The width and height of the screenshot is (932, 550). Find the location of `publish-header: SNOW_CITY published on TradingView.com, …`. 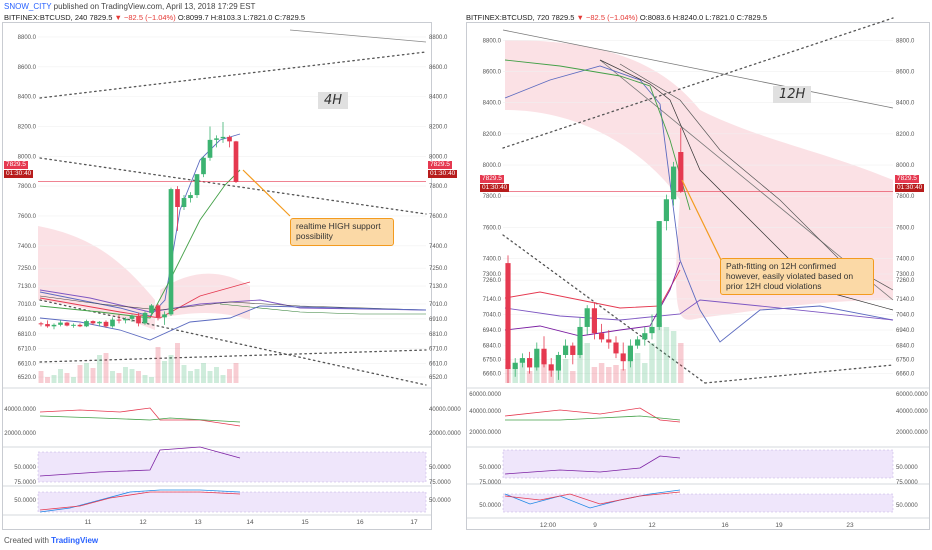

publish-header: SNOW_CITY published on TradingView.com, … is located at coordinates (129, 6).